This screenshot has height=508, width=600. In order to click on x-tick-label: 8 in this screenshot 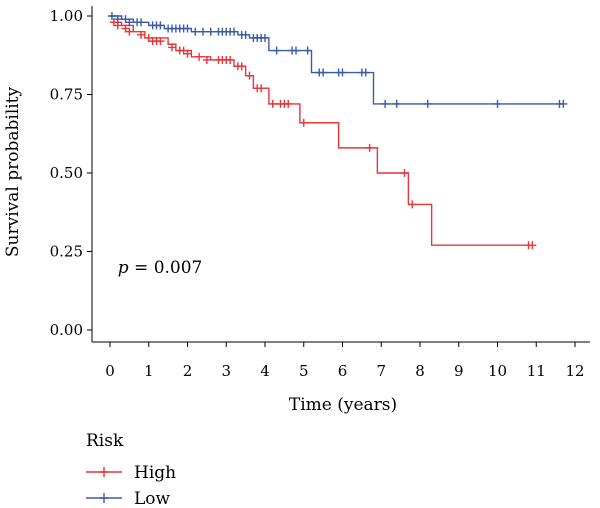, I will do `click(420, 371)`.